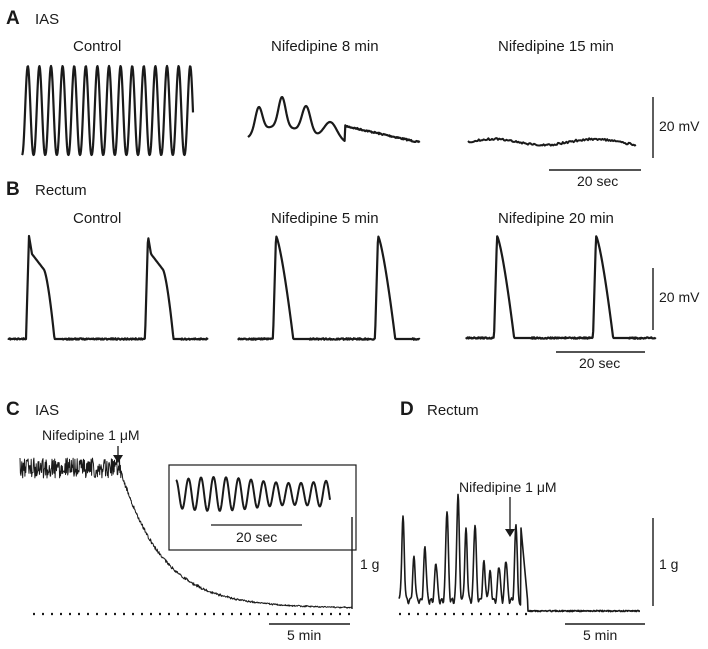  I want to click on panel-c-contraction-trace, so click(186, 533).